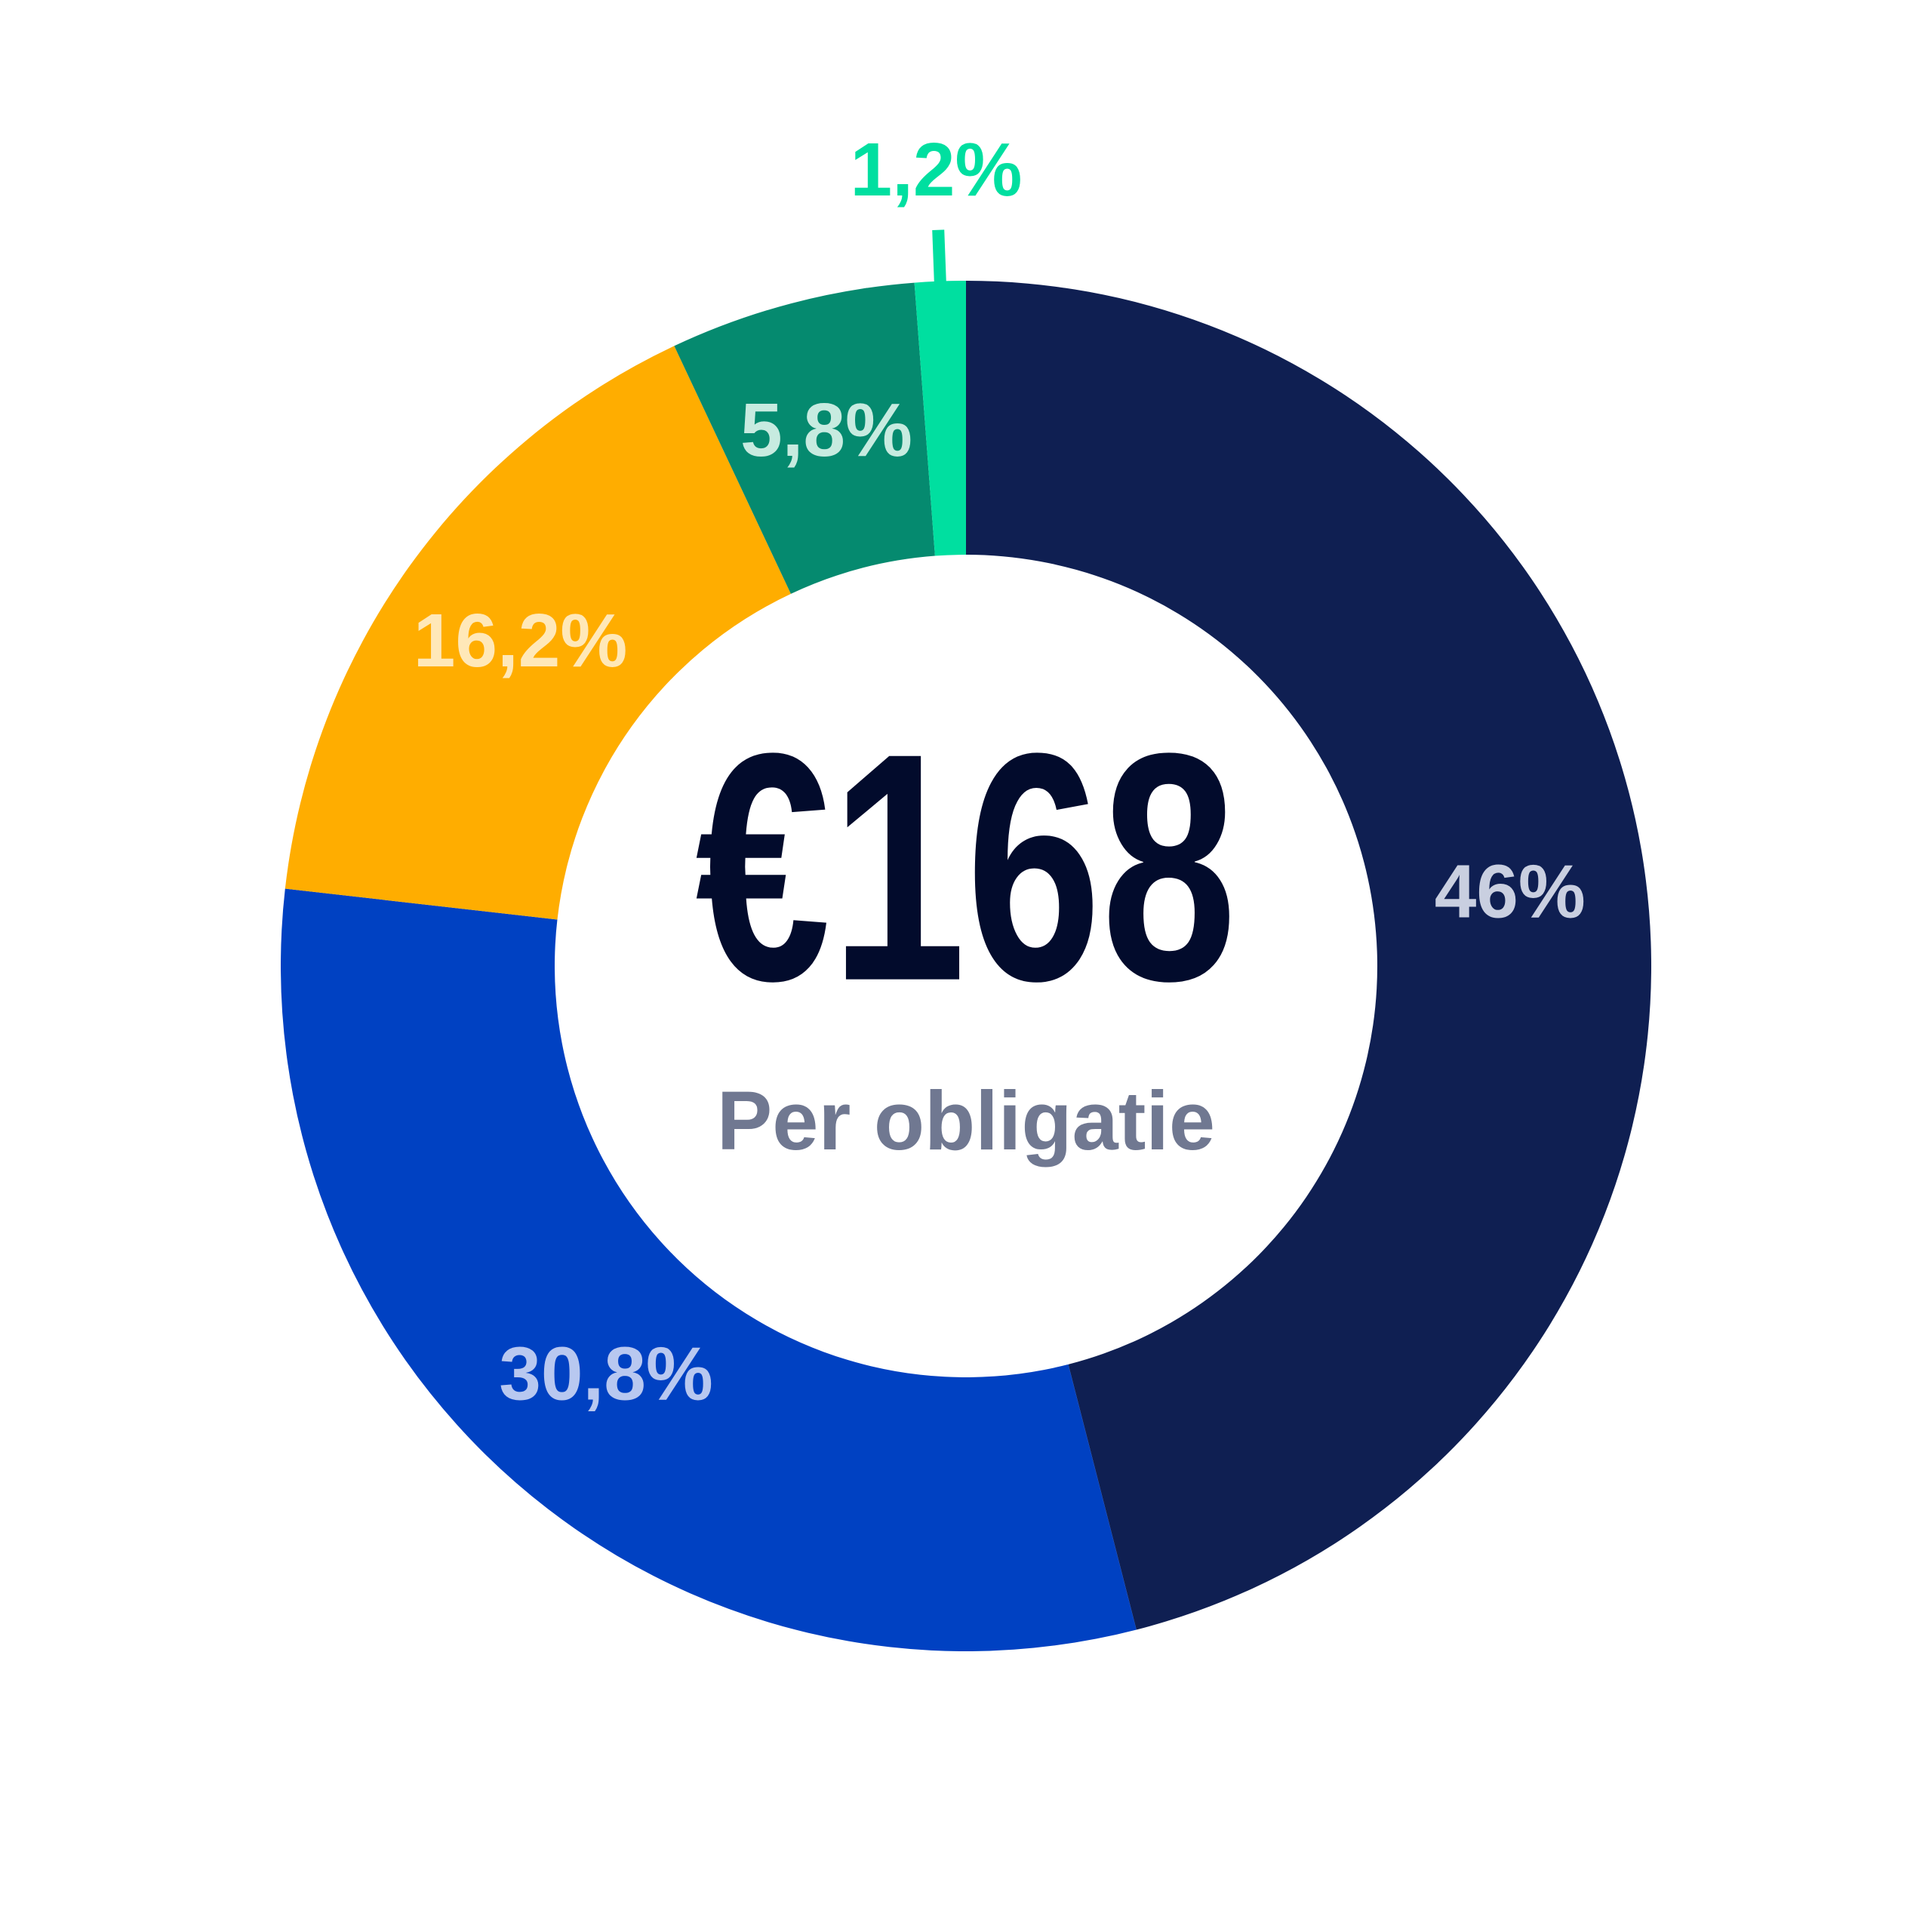 The width and height of the screenshot is (1932, 1932). Describe the element at coordinates (966, 1121) in the screenshot. I see `center-label: Per obligatie` at that location.